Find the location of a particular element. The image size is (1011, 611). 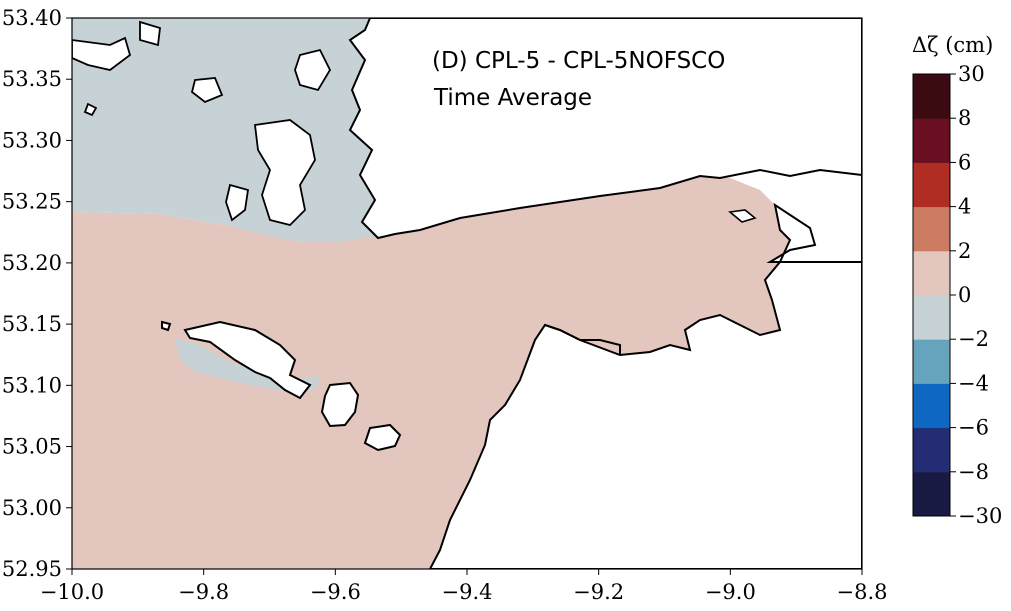

x-tick-label: −9.2 is located at coordinates (598, 592).